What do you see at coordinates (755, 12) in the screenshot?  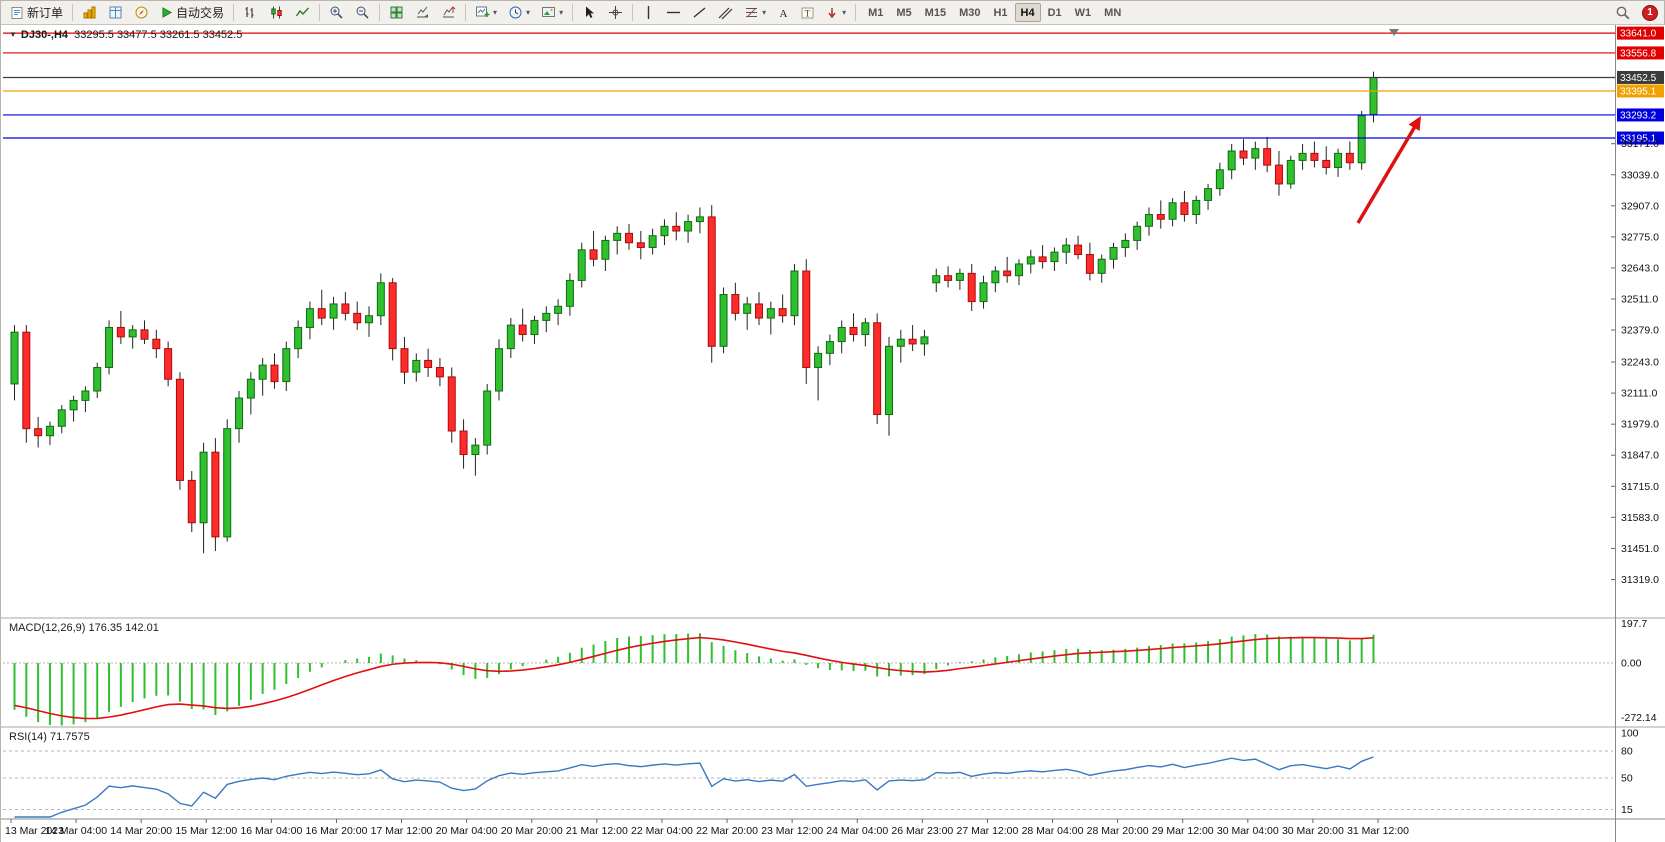 I see `fibonacci-button: ▾` at bounding box center [755, 12].